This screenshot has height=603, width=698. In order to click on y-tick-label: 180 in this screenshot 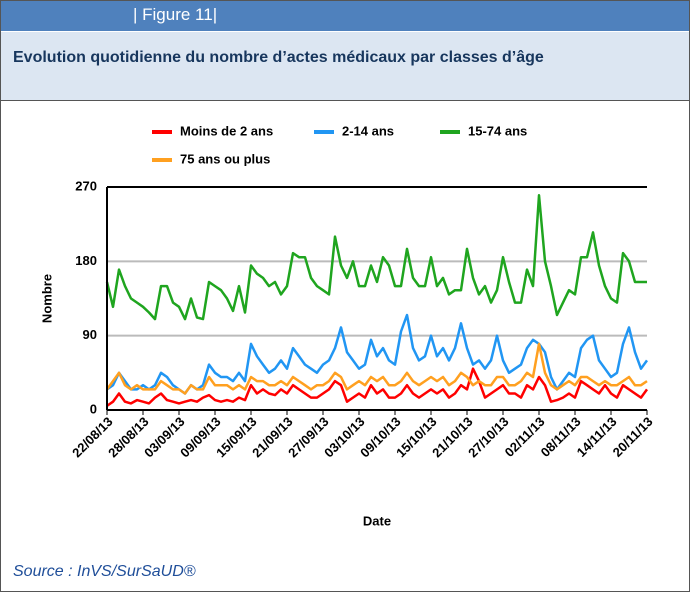, I will do `click(86, 260)`.